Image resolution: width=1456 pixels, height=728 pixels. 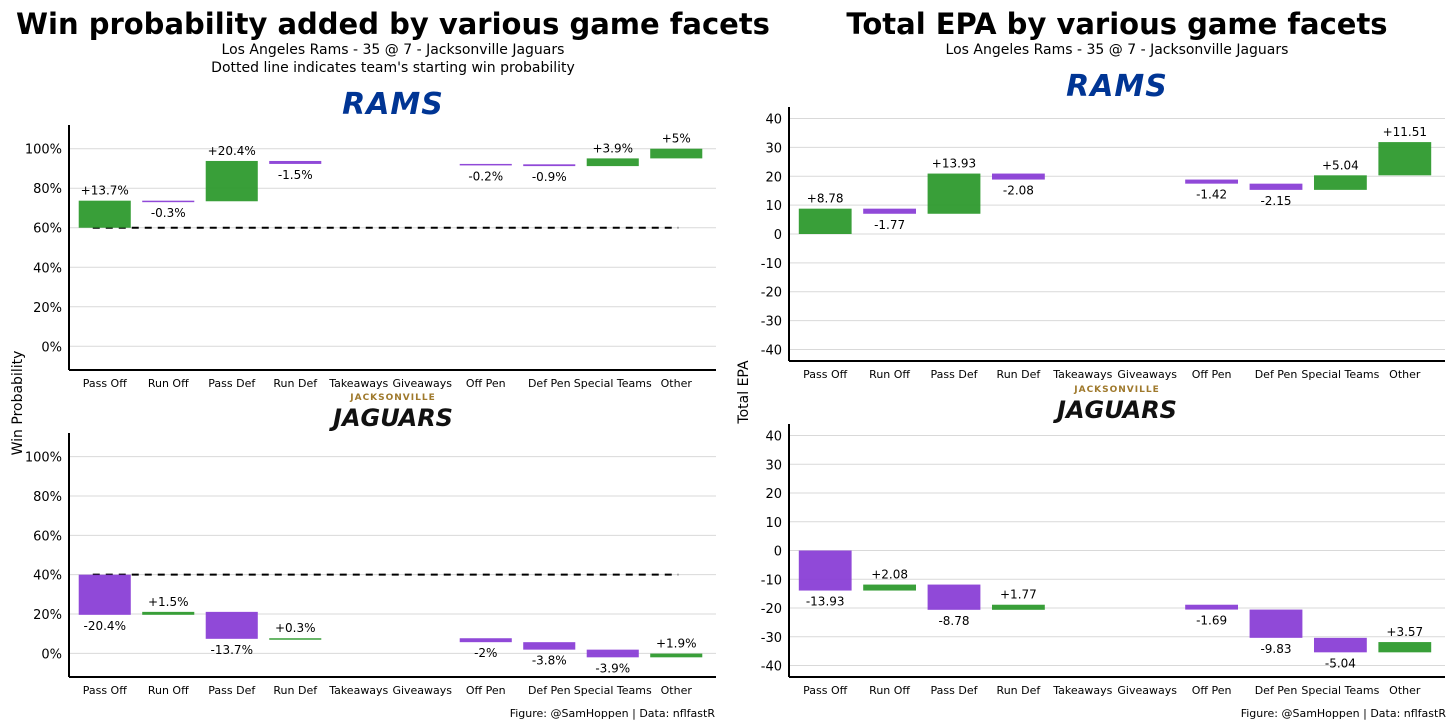 I want to click on bar-value-label: -0.2%, so click(x=485, y=176).